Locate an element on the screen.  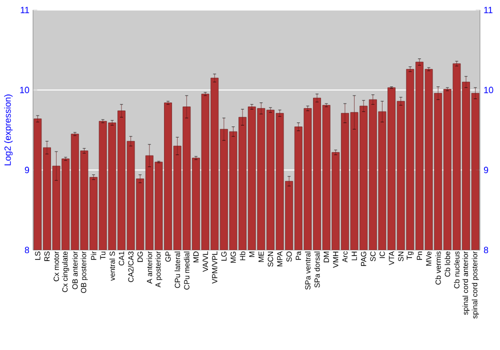
y2-tick-label: 11 is located at coordinates (488, 10).